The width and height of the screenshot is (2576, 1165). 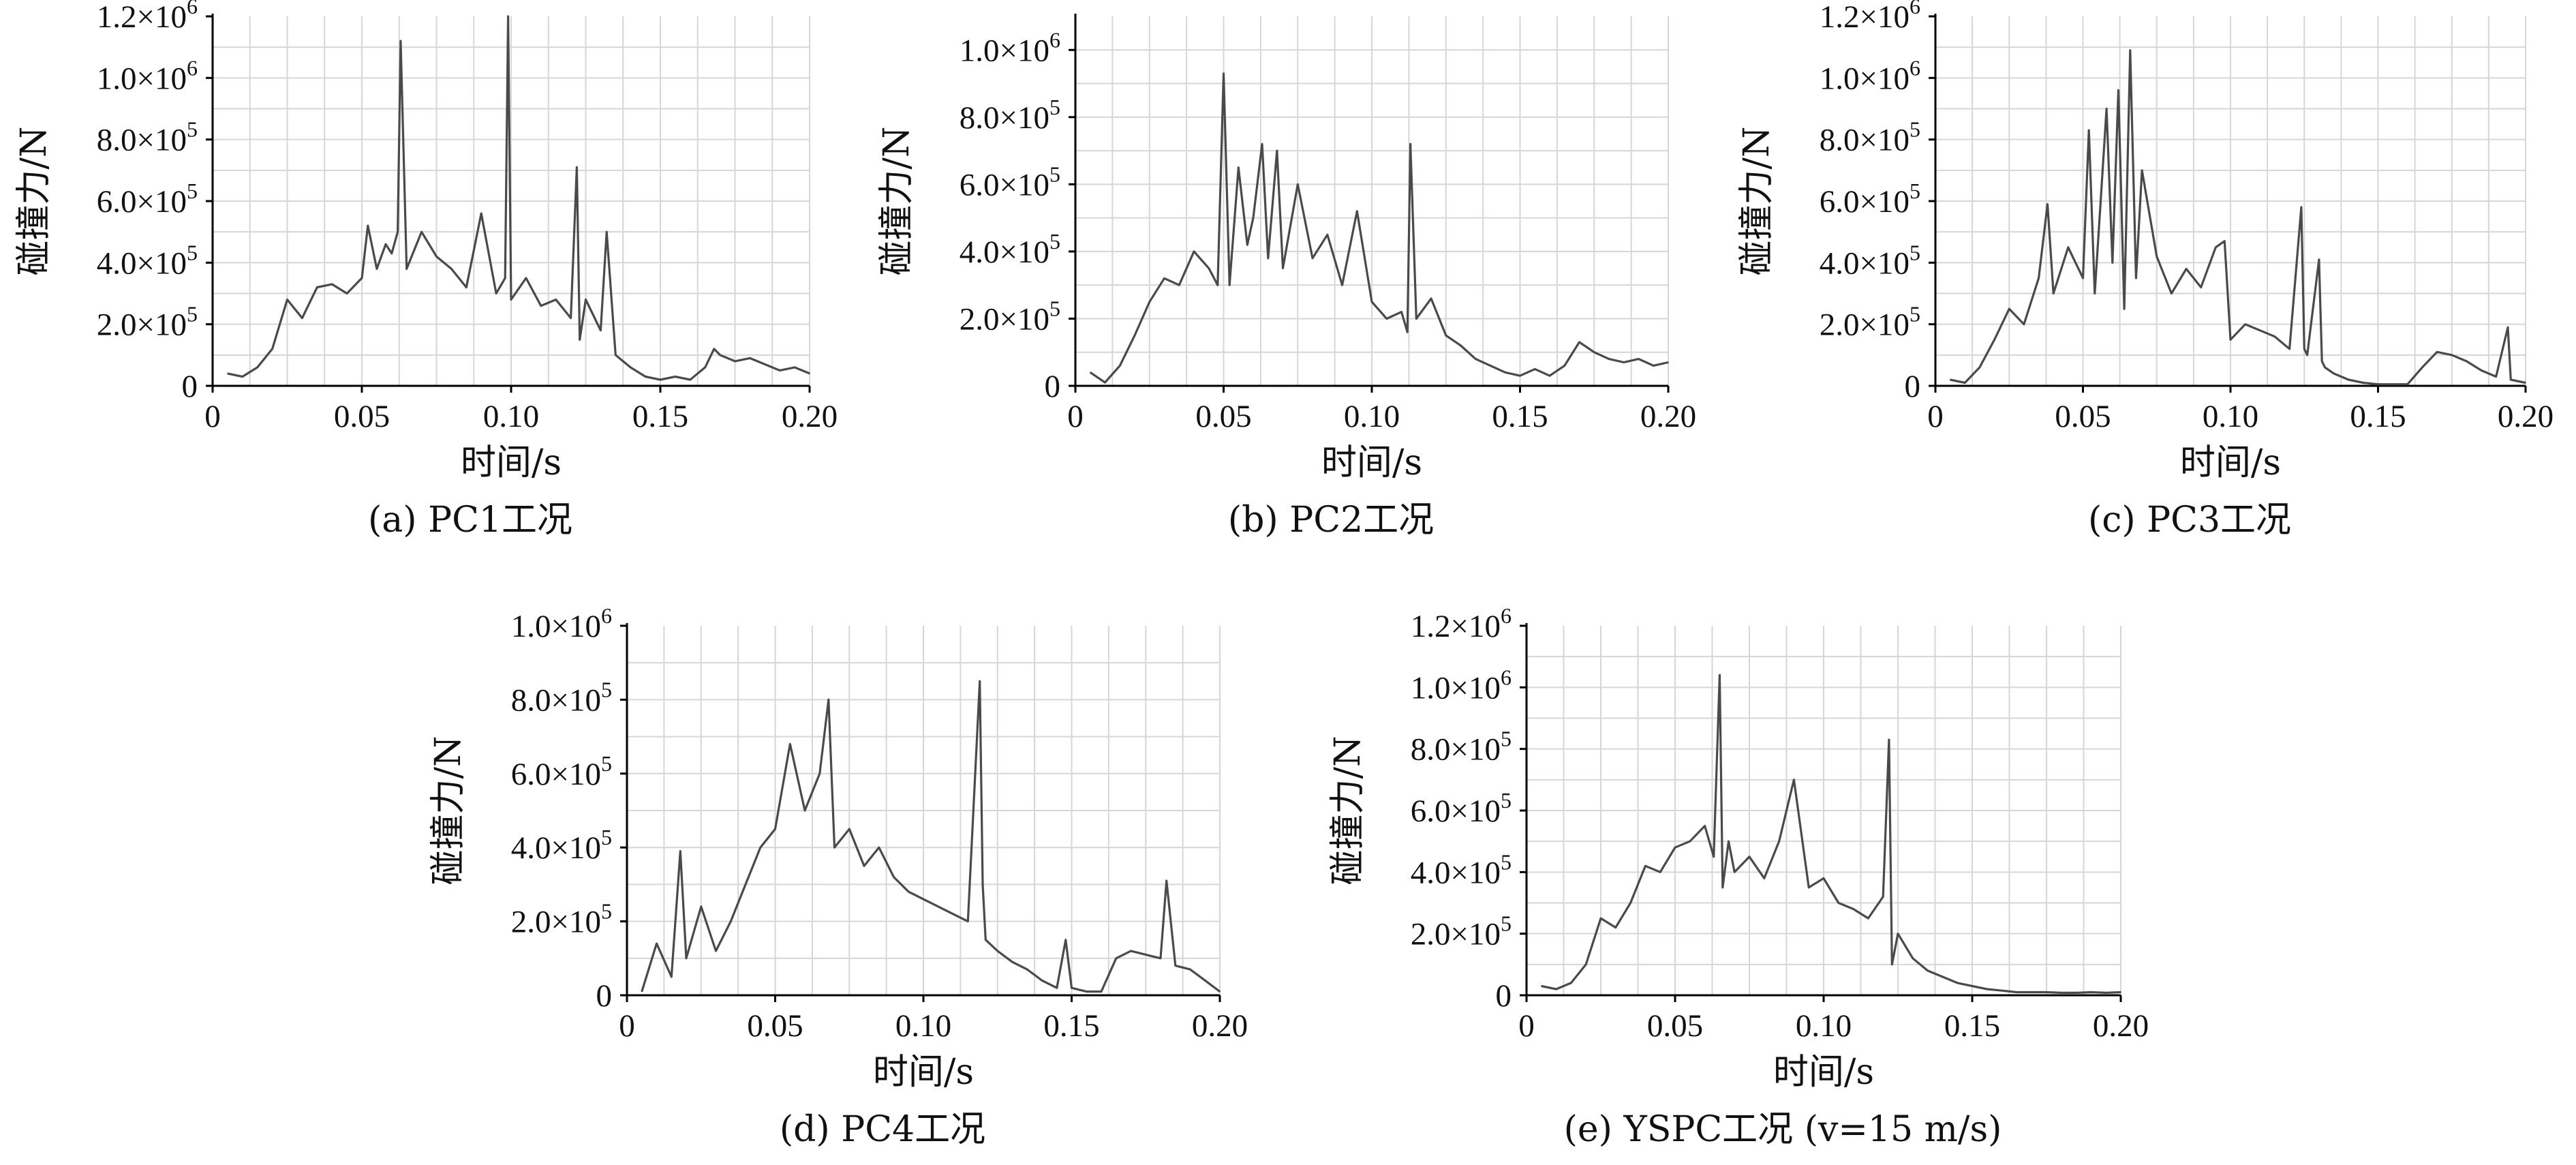 I want to click on y-tick-label: 6.0×10⁵, so click(x=1461, y=808).